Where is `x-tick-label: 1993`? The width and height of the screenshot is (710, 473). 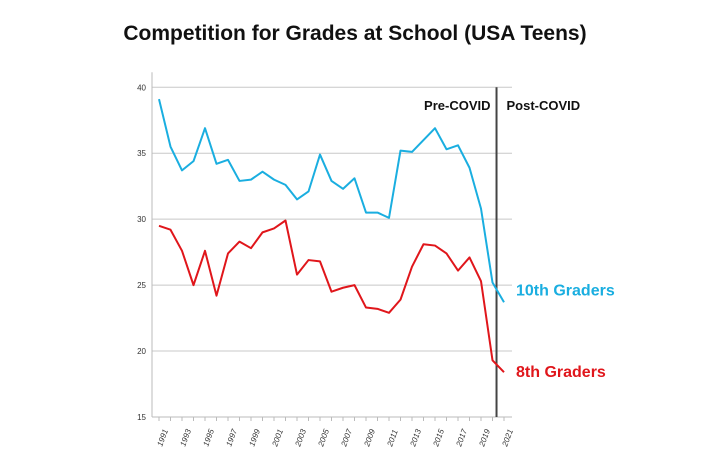
x-tick-label: 1993 is located at coordinates (185, 437).